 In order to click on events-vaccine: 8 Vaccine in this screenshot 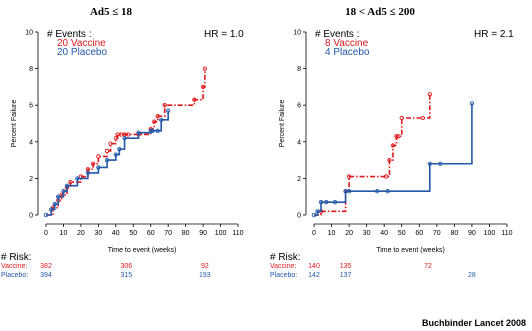, I will do `click(347, 43)`.